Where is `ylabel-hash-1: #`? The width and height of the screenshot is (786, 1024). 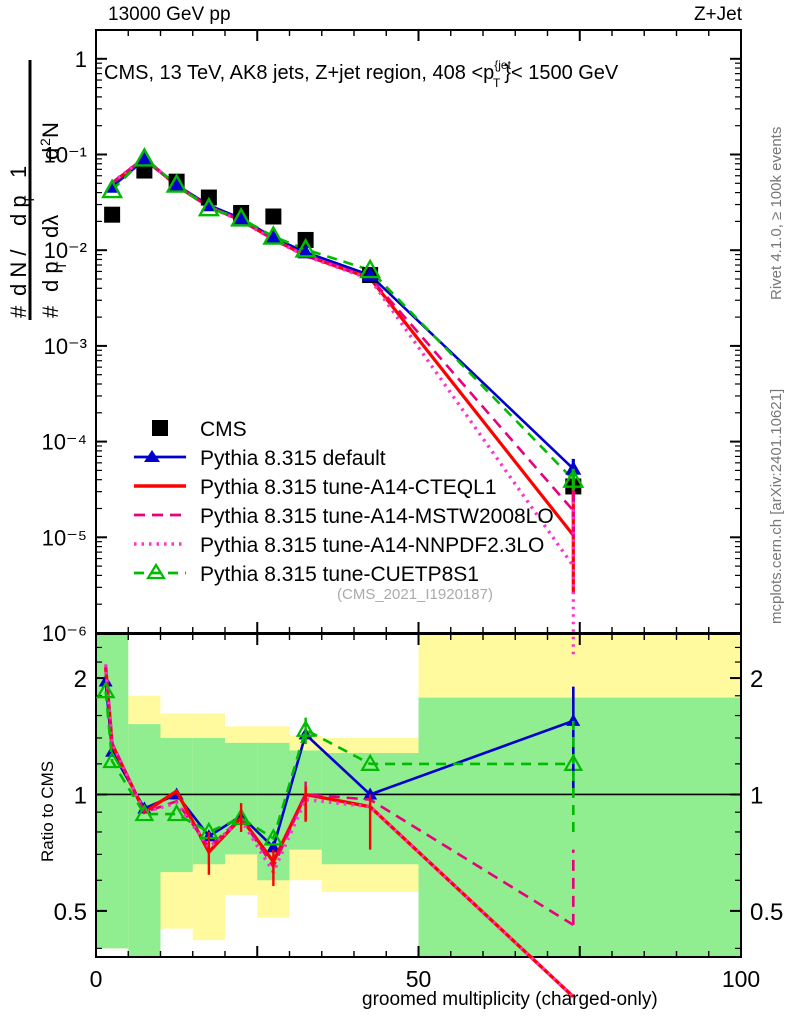 ylabel-hash-1: # is located at coordinates (18, 311).